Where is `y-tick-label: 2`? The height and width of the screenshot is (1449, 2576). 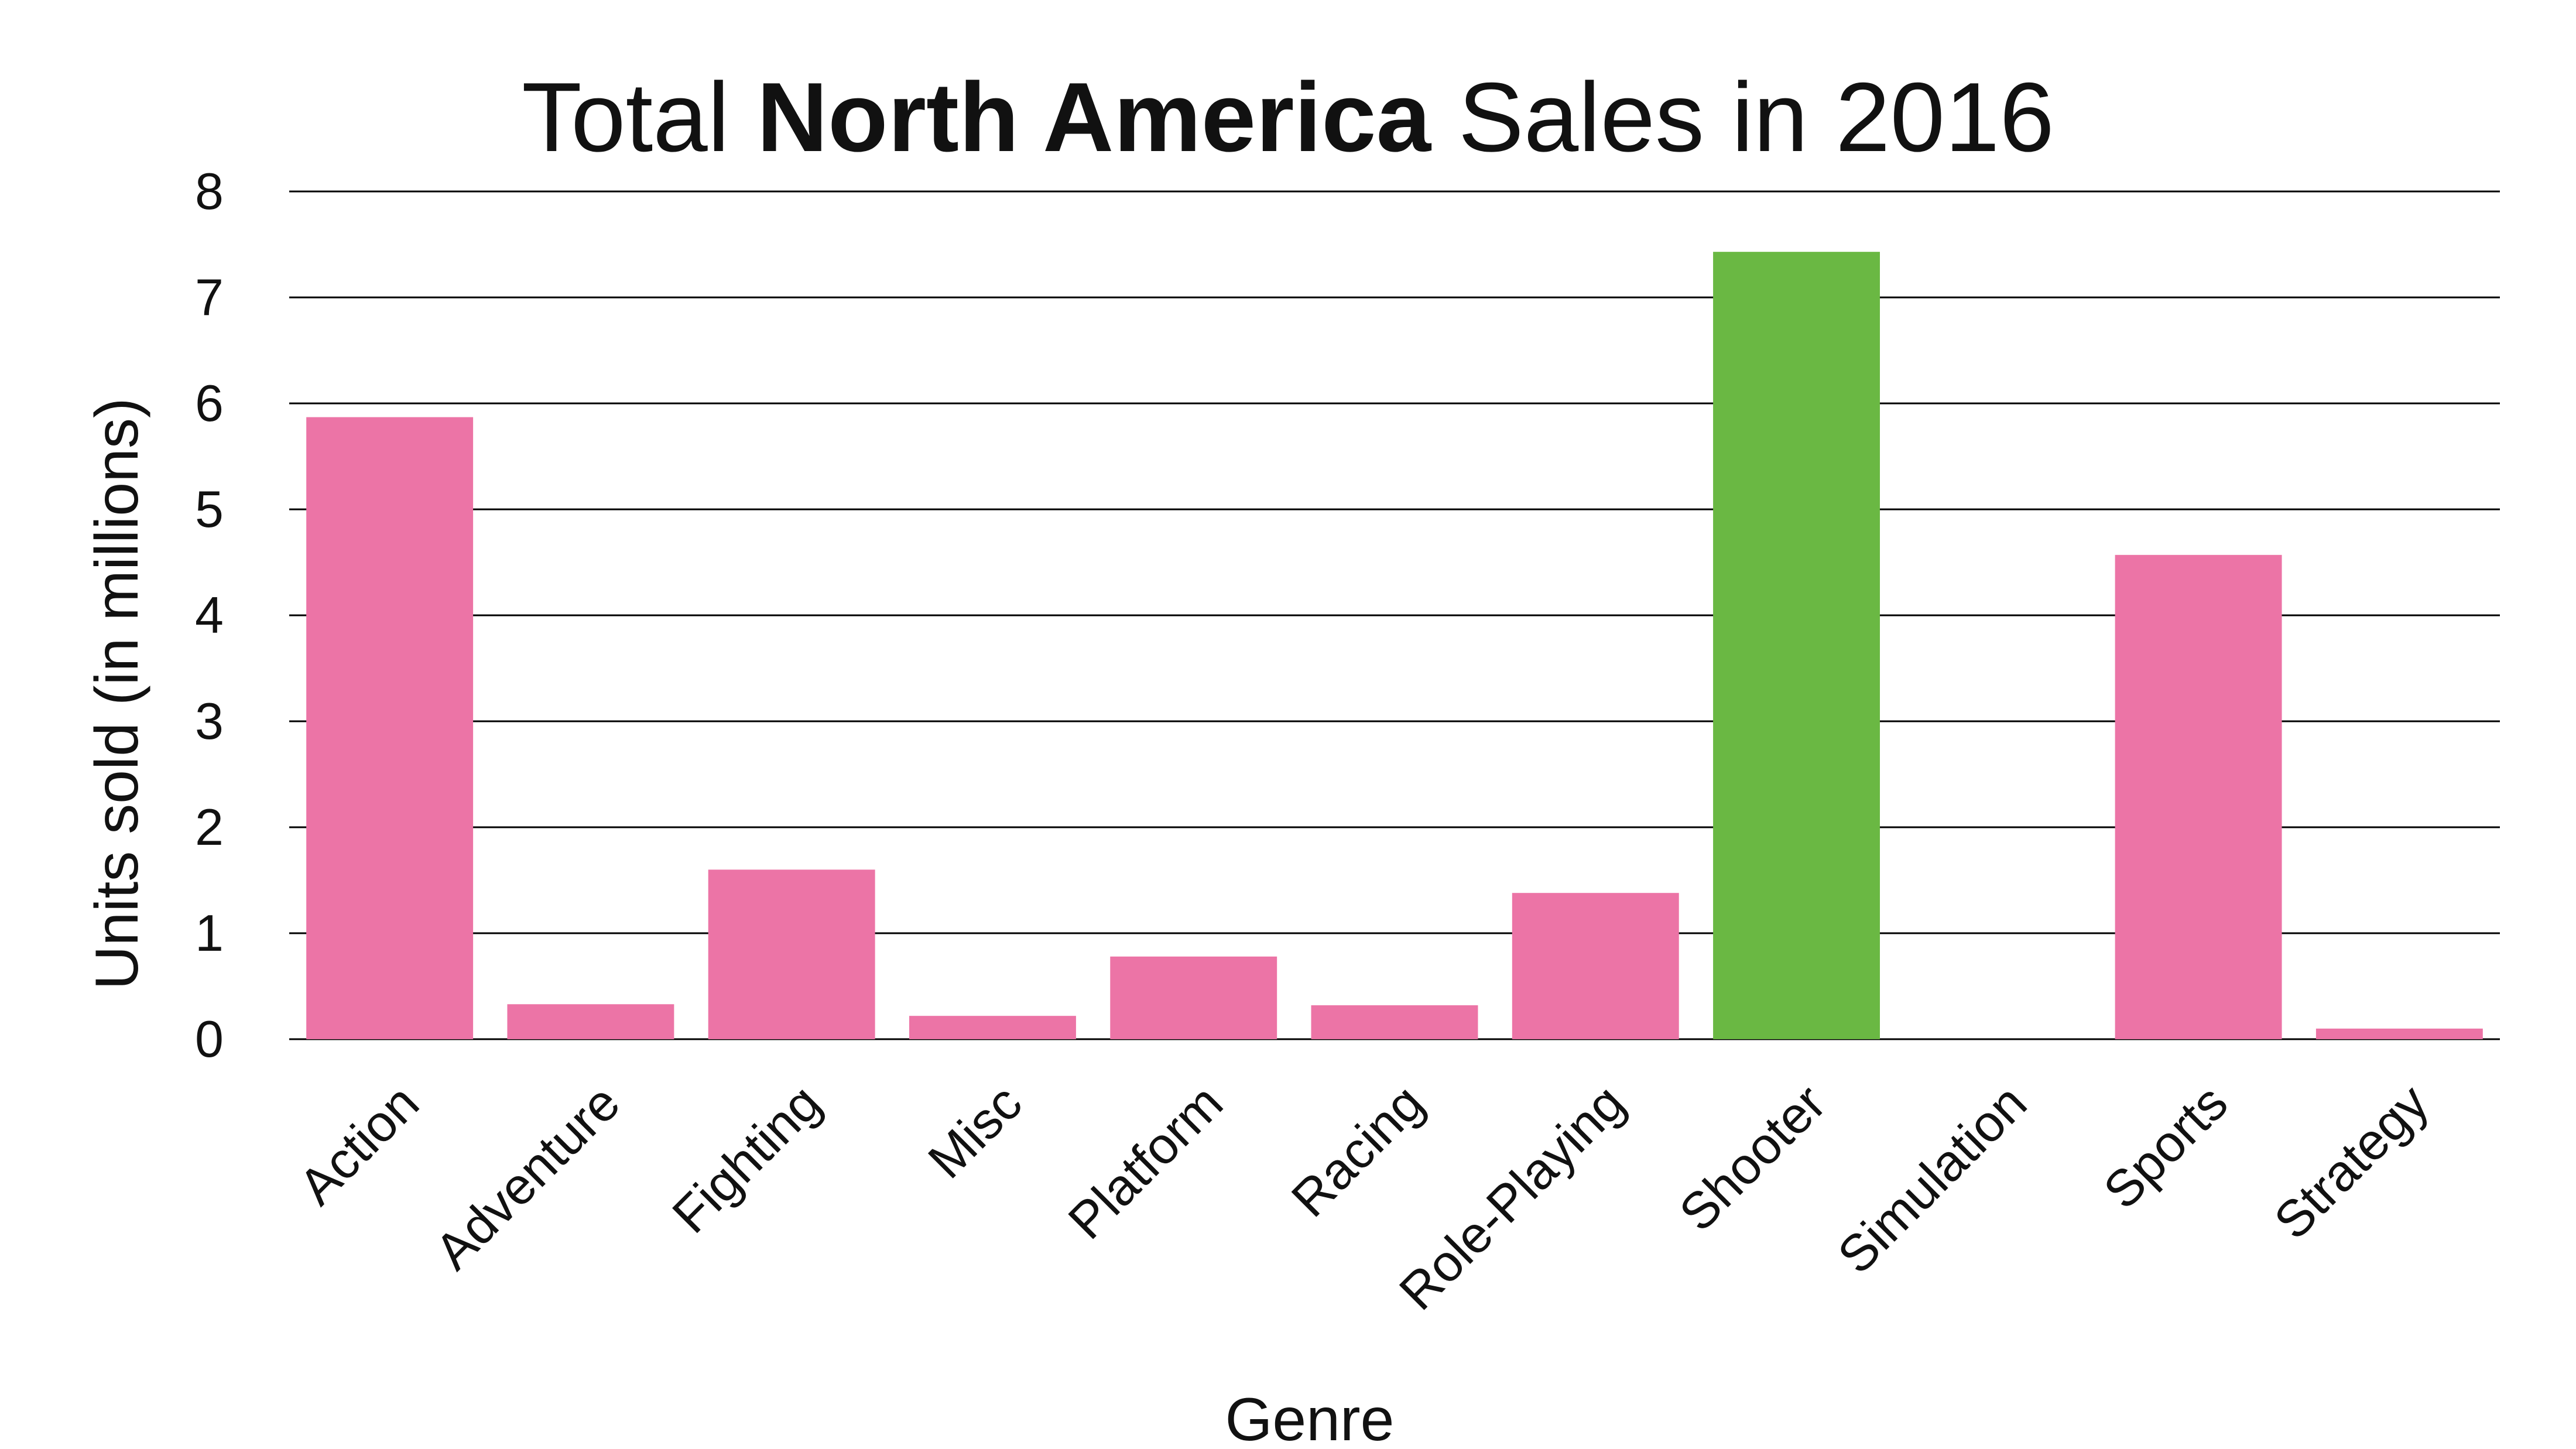
y-tick-label: 2 is located at coordinates (209, 827).